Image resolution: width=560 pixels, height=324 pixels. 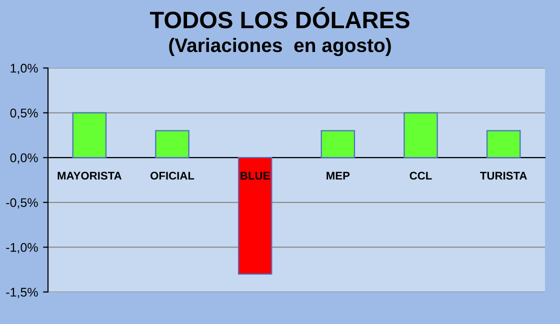 What do you see at coordinates (255, 176) in the screenshot?
I see `x-tick-label: BLUE` at bounding box center [255, 176].